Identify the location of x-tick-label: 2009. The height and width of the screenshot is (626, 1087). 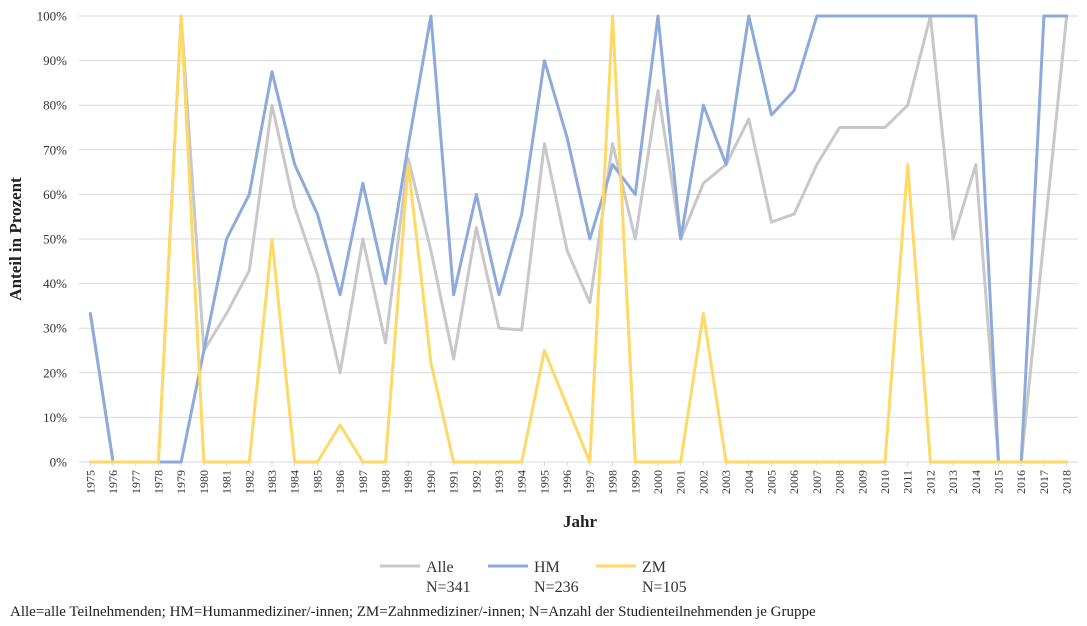
(862, 482).